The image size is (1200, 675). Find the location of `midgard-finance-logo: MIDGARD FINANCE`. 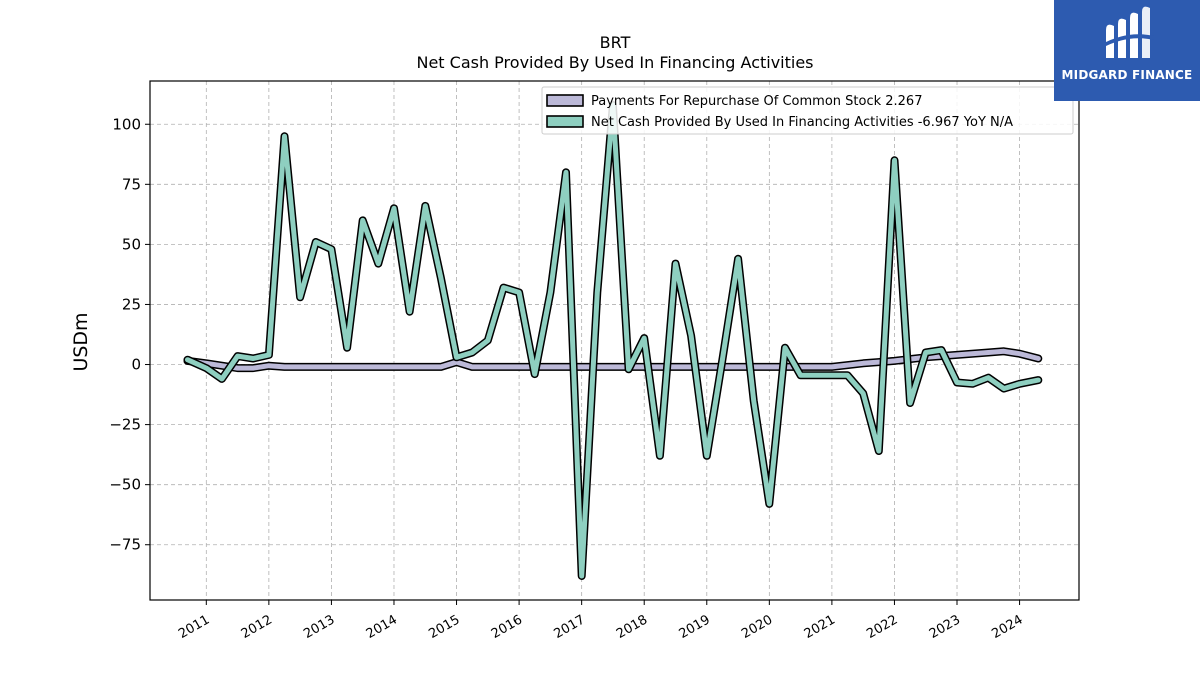

midgard-finance-logo: MIDGARD FINANCE is located at coordinates (1127, 50).